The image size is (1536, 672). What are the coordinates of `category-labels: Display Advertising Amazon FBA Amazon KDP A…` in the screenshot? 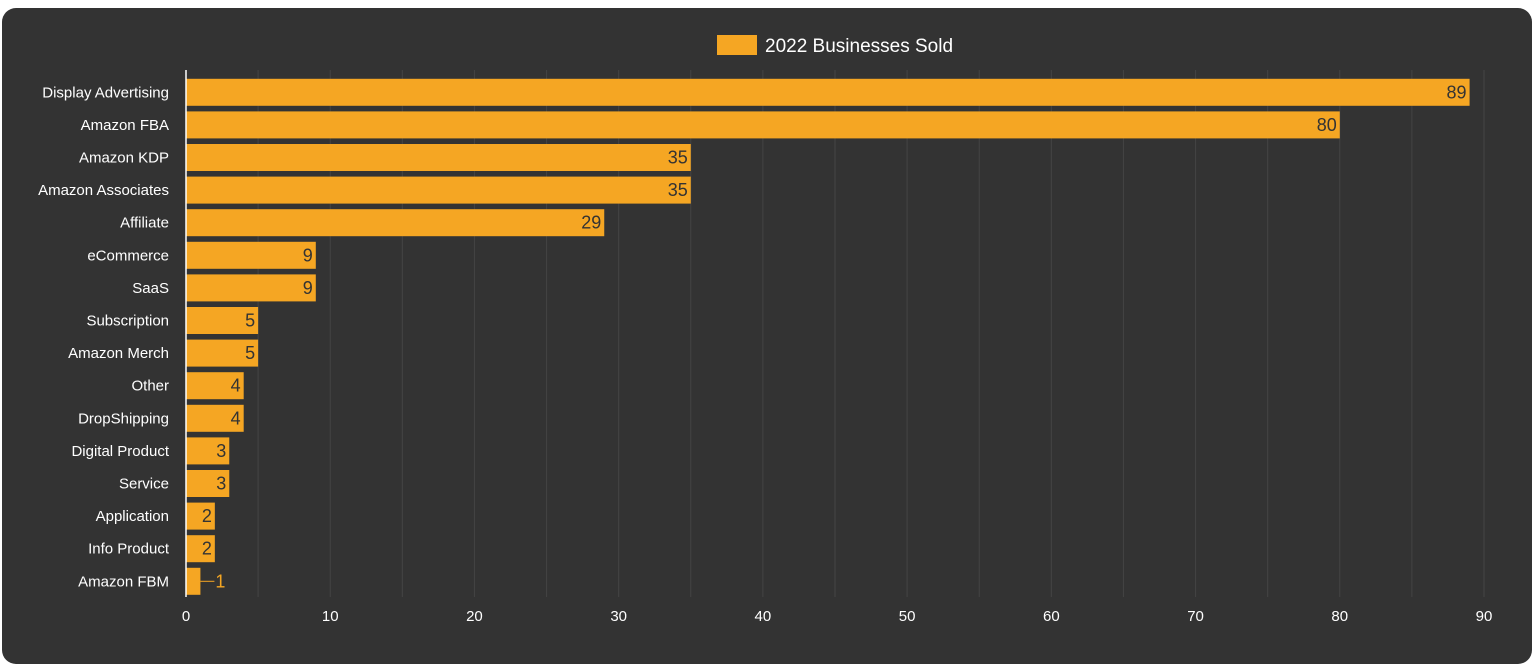 It's located at (104, 337).